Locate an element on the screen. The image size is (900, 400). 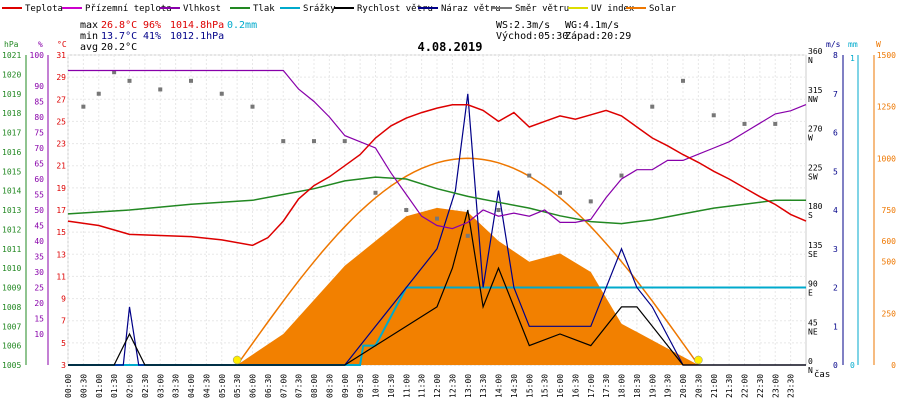
wind-dir-tick-label: 0 is located at coordinates (810, 361).